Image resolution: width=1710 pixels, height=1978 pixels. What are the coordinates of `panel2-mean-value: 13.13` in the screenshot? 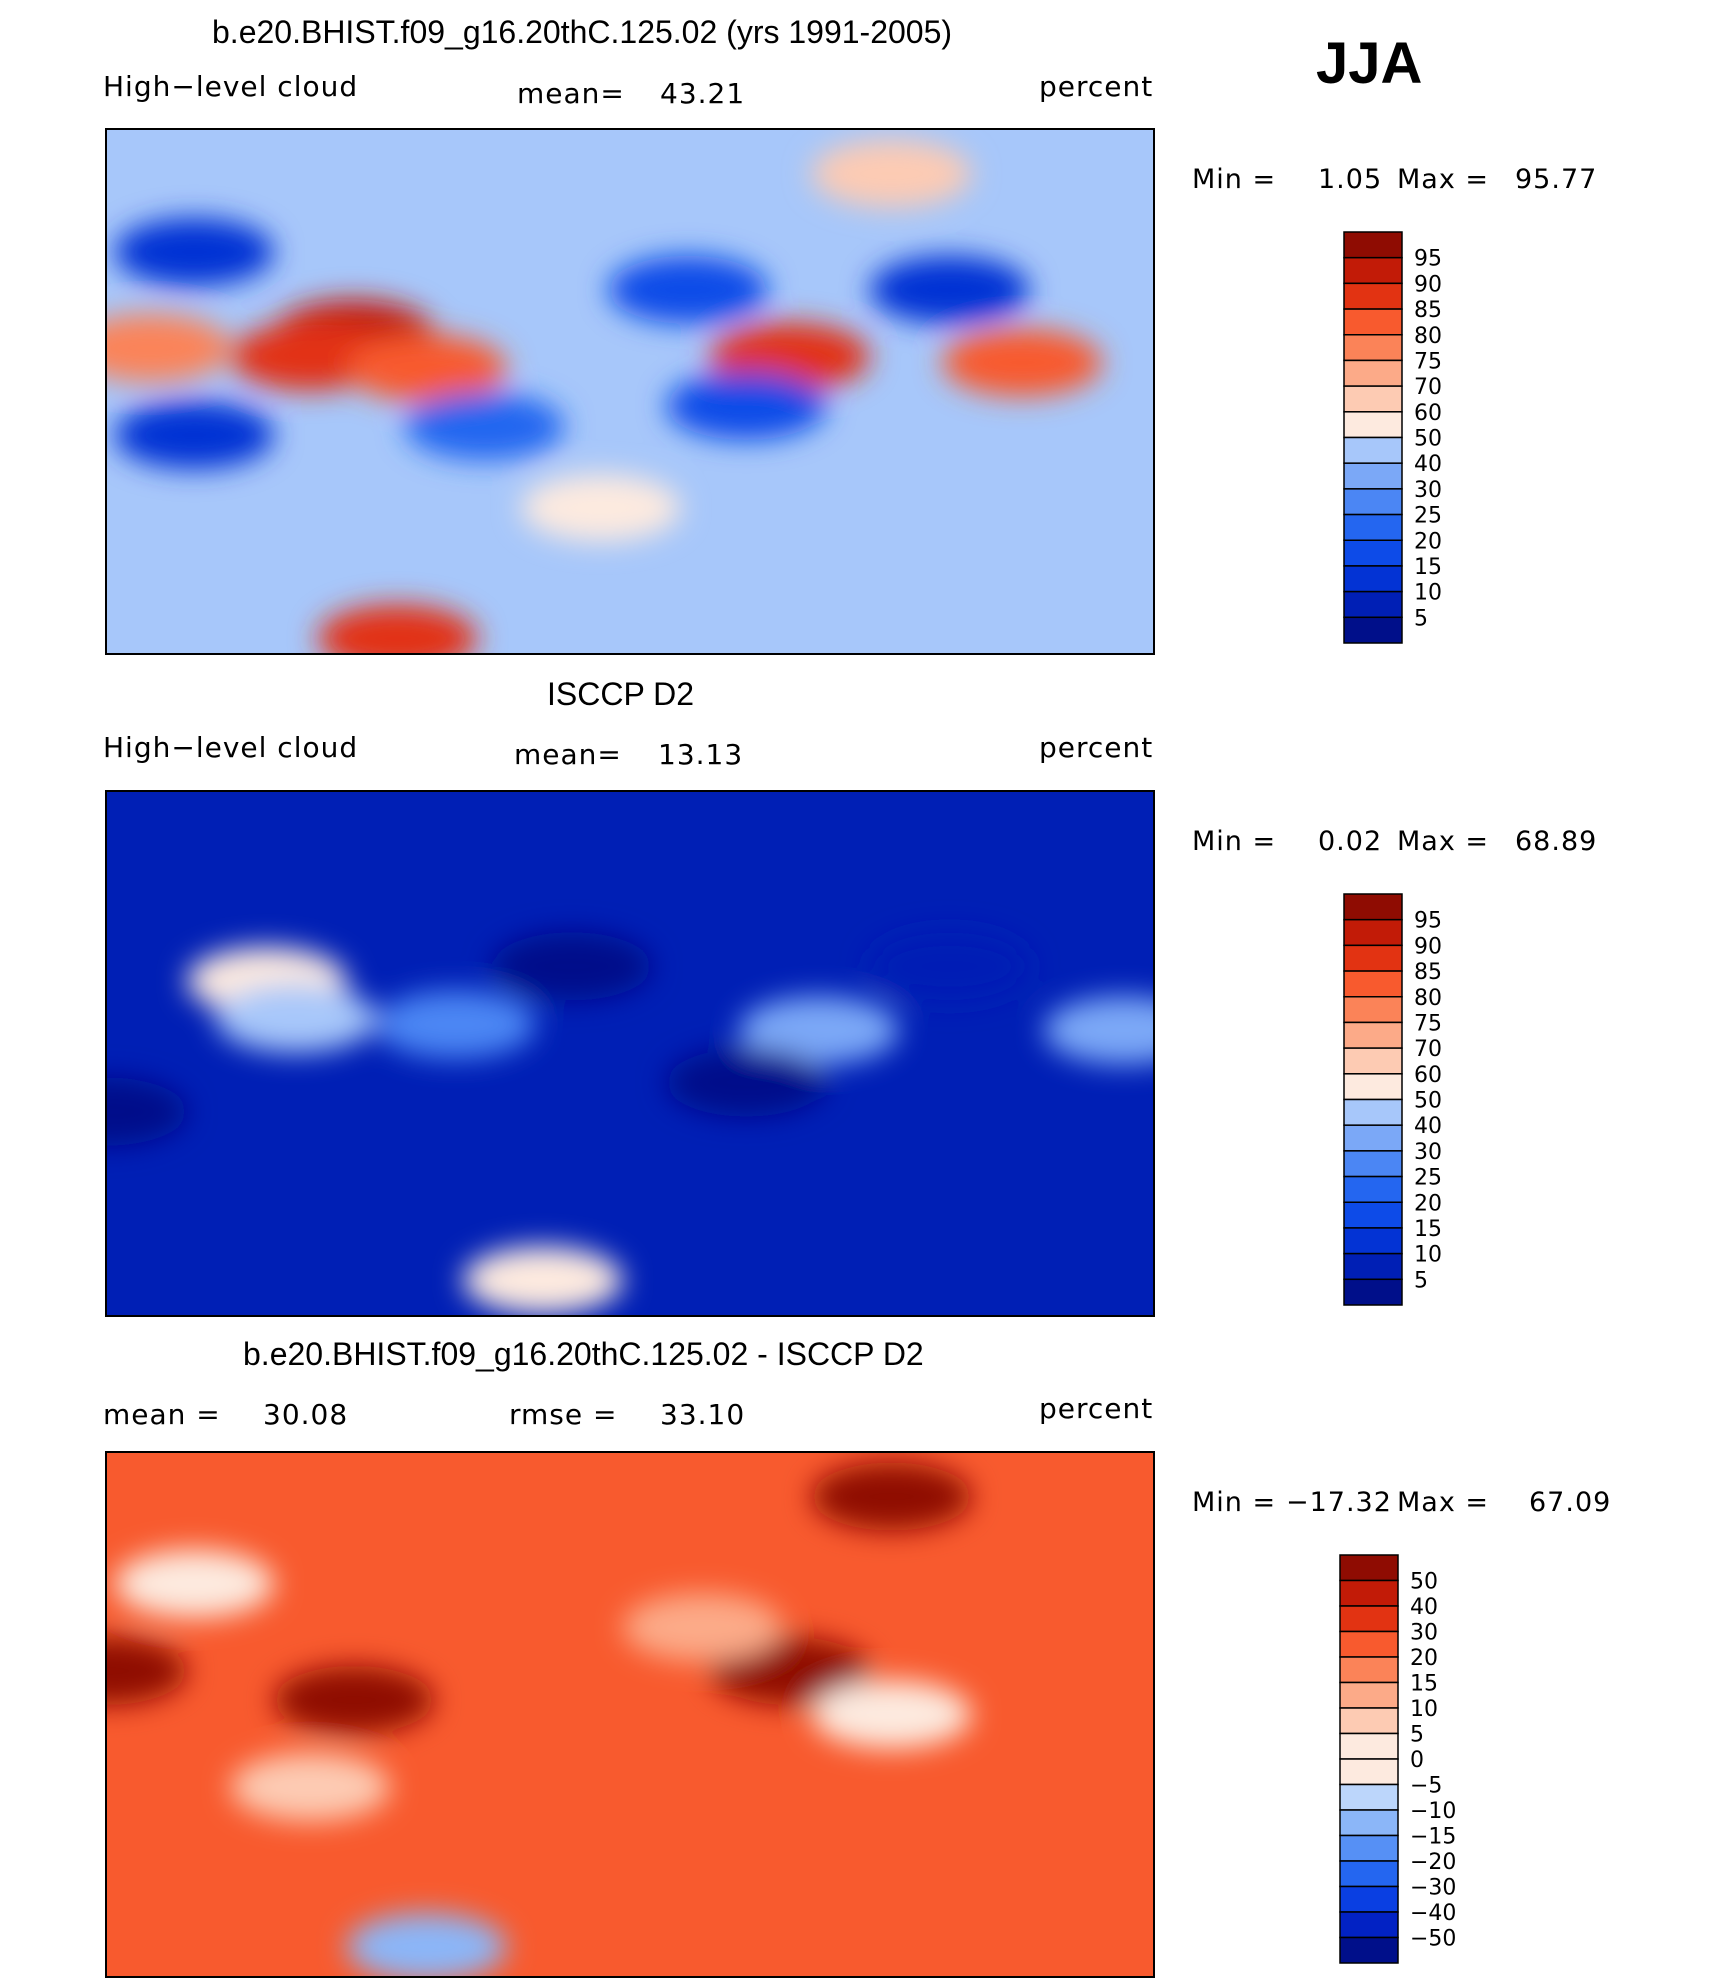 It's located at (701, 754).